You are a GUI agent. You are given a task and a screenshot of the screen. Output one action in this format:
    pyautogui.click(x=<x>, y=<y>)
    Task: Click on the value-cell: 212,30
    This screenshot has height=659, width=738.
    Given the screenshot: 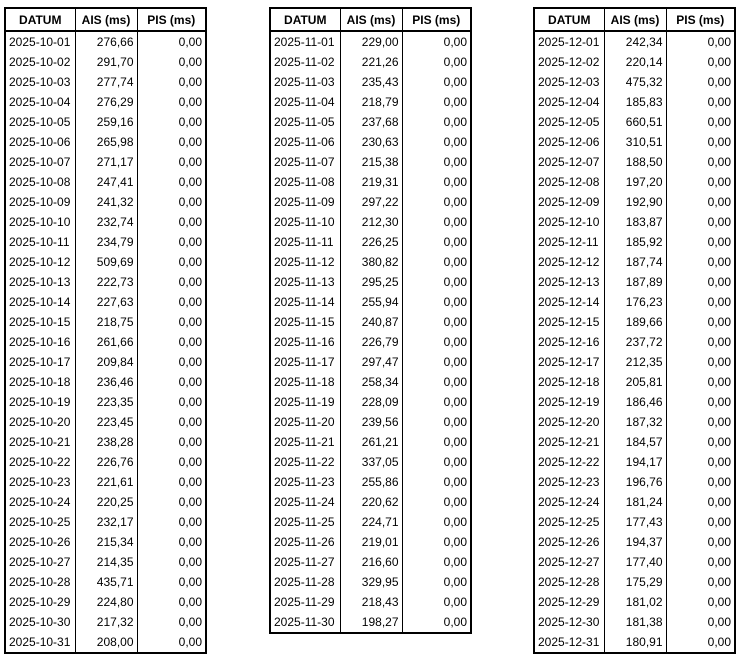 What is the action you would take?
    pyautogui.click(x=371, y=222)
    